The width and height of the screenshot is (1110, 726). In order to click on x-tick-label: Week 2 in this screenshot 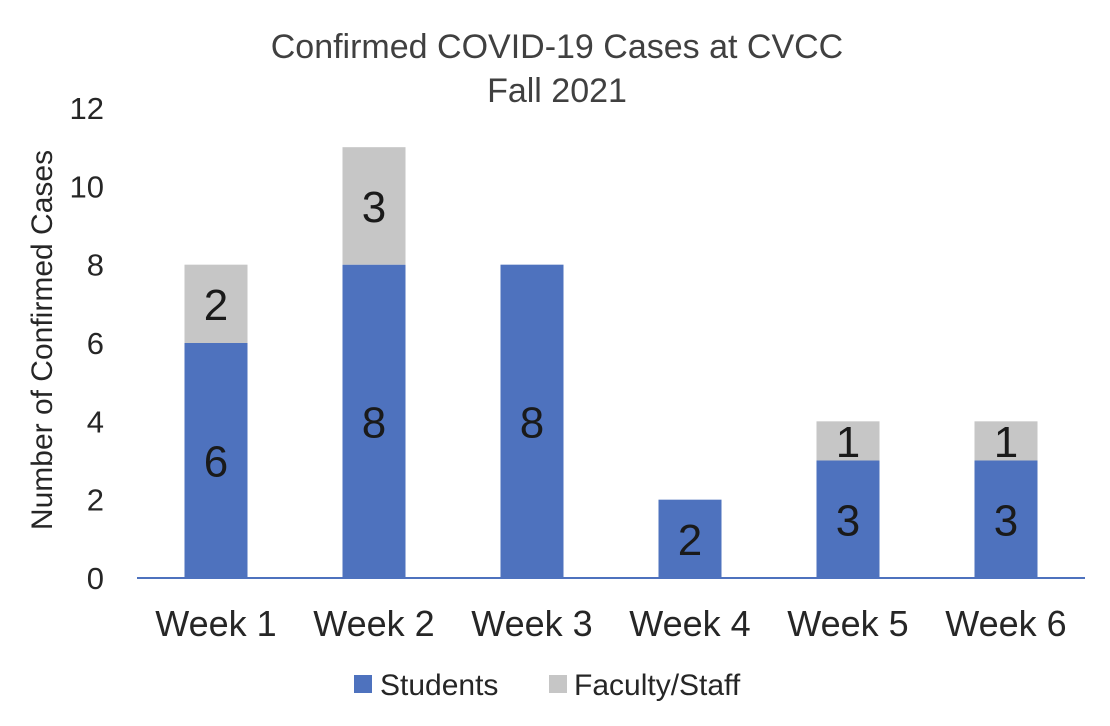, I will do `click(373, 623)`.